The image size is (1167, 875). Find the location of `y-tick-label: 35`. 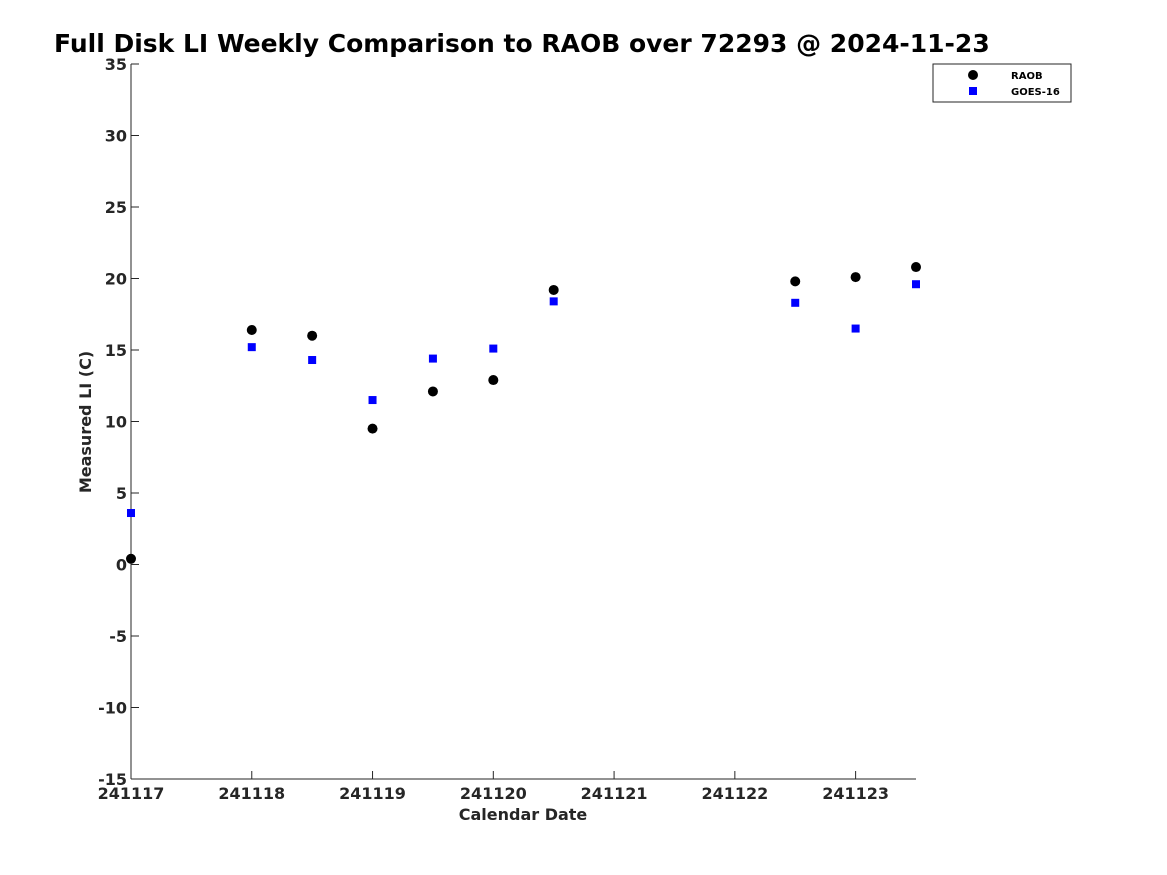

y-tick-label: 35 is located at coordinates (116, 64).